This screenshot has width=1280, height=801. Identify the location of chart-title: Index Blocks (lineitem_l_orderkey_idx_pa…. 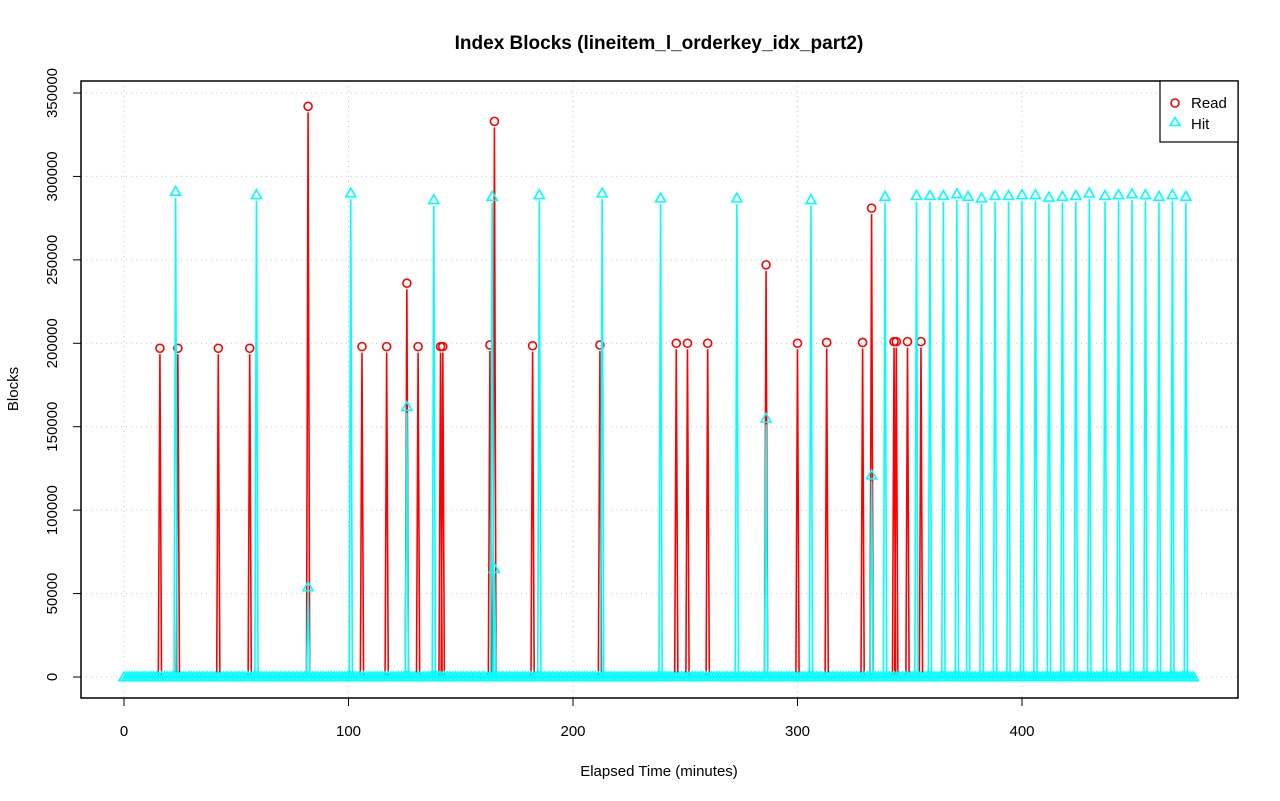
(659, 43).